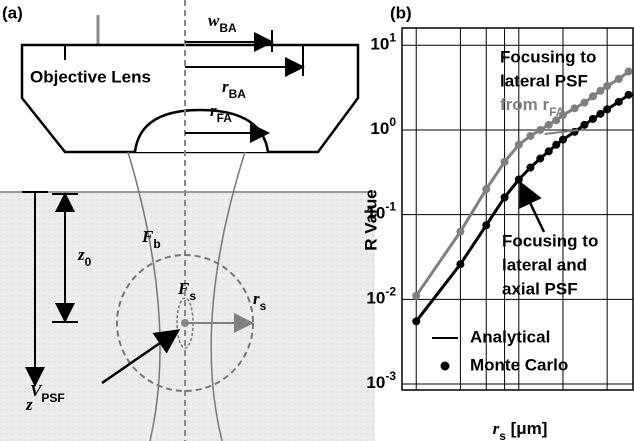 This screenshot has height=441, width=634. I want to click on label-w-ba-main: w, so click(214, 20).